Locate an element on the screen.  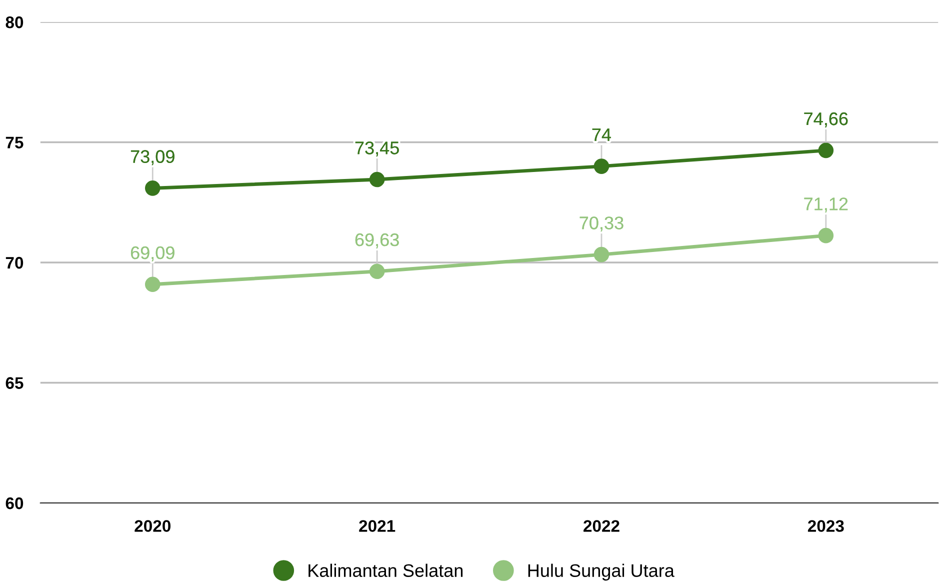
y-tick-label: 65 is located at coordinates (15, 383).